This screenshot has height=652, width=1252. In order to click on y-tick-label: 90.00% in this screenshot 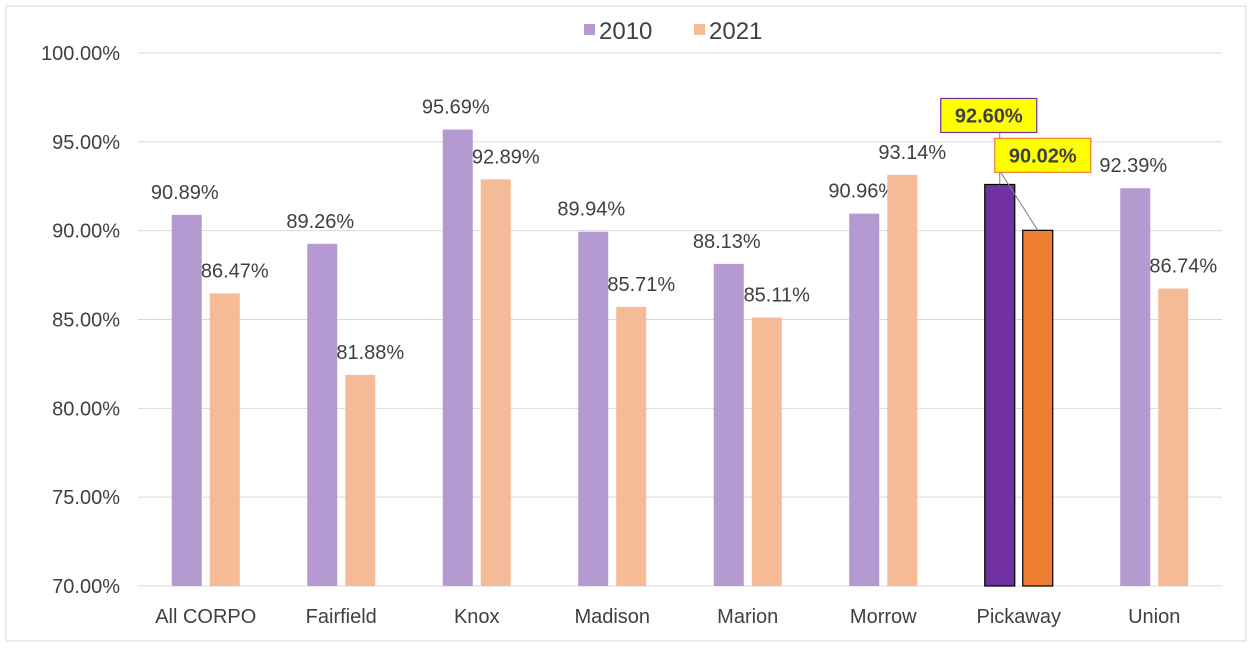, I will do `click(86, 232)`.